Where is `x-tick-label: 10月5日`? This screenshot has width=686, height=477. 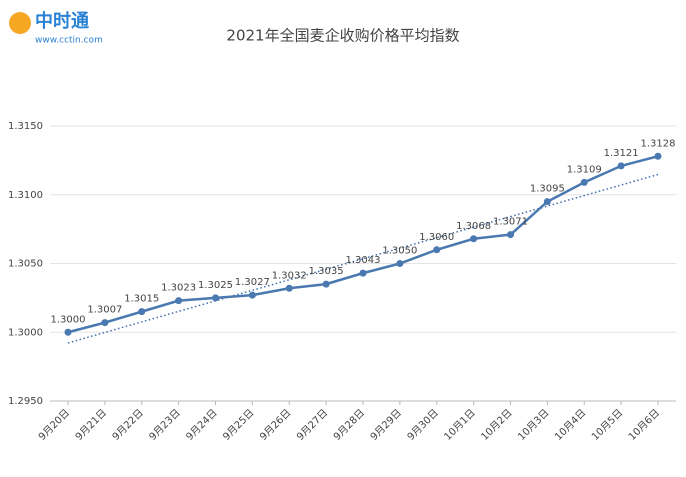
x-tick-label: 10月5日 is located at coordinates (607, 425).